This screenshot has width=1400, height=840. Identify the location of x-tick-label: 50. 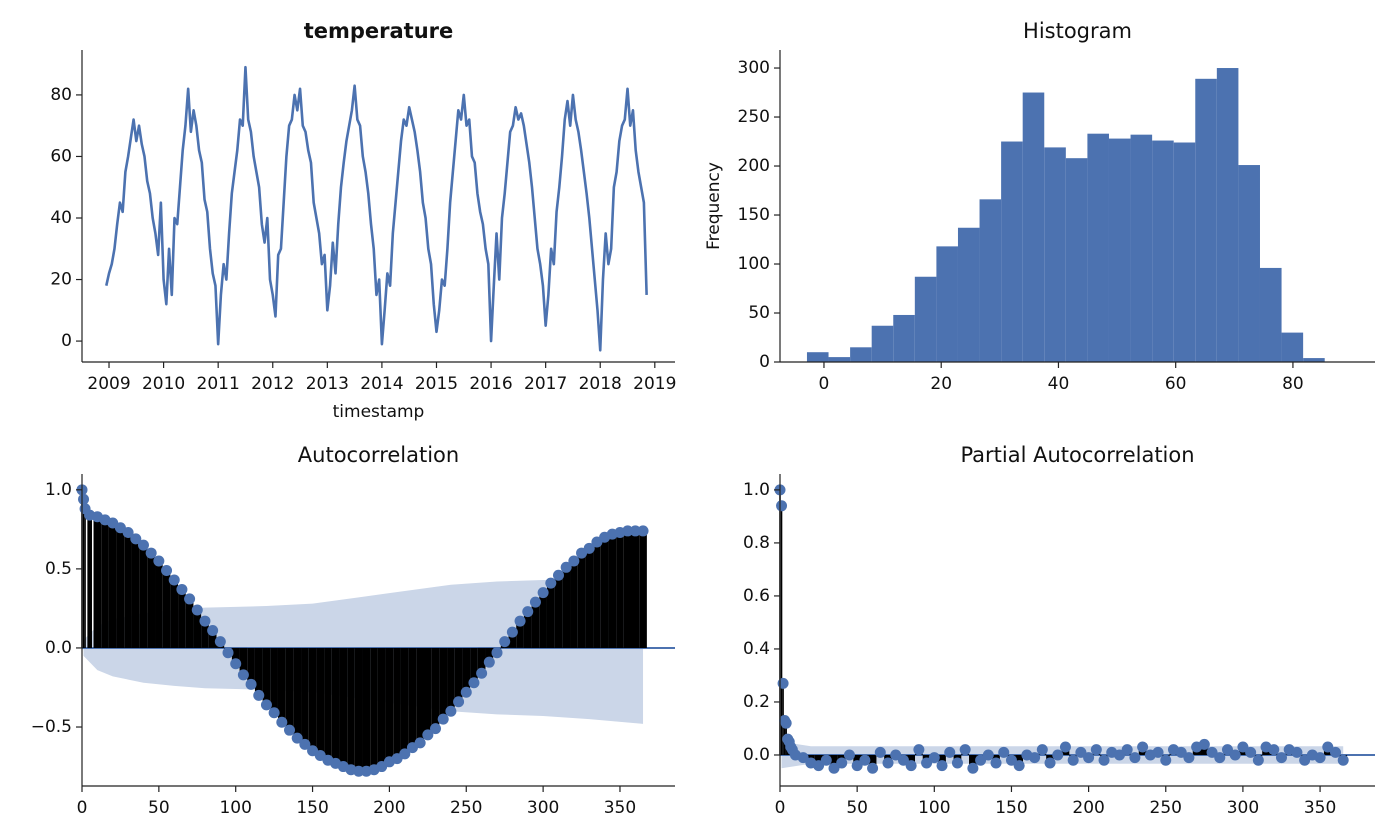
(159, 808).